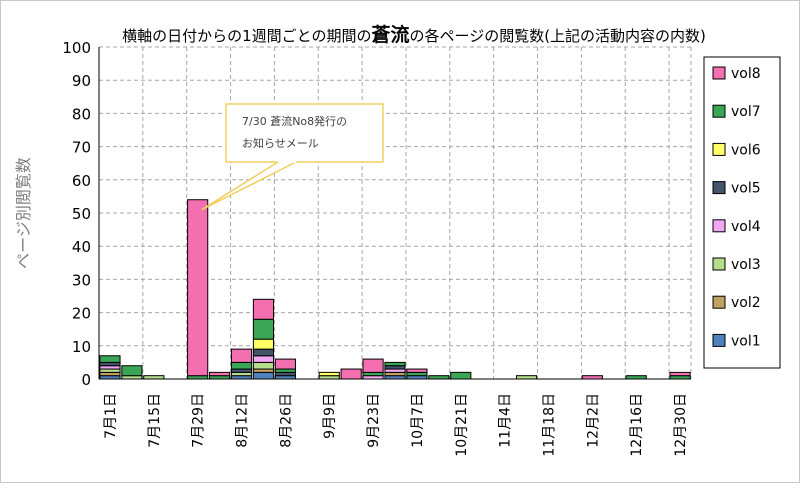 The height and width of the screenshot is (488, 800). What do you see at coordinates (263, 365) in the screenshot?
I see `bar-segment-vol3` at bounding box center [263, 365].